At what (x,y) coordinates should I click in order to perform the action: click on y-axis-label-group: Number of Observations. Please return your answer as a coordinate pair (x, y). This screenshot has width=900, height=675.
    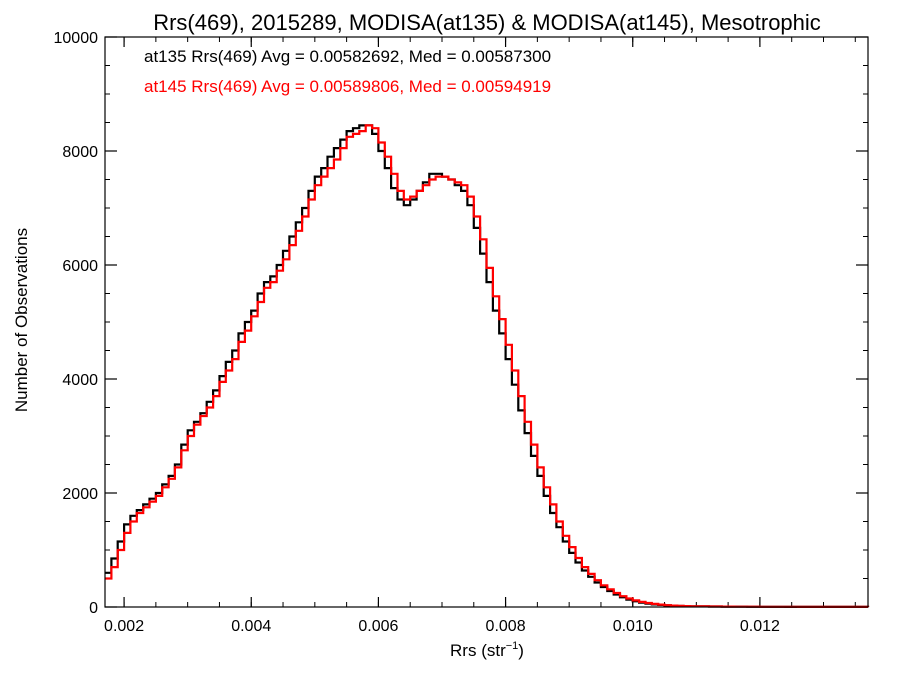
    Looking at the image, I should click on (21, 320).